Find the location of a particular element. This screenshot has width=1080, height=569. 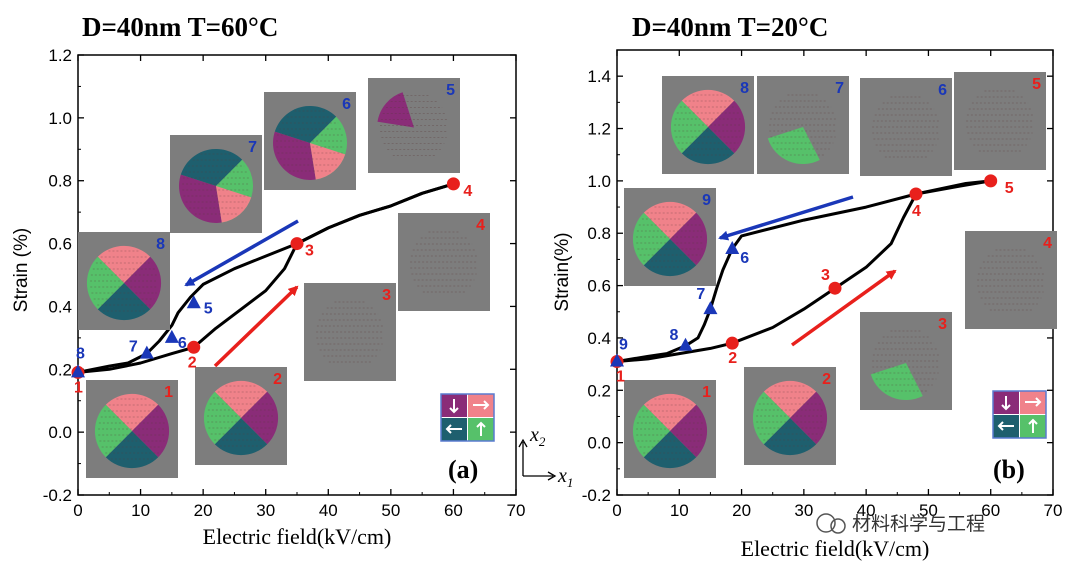

inset-number: 1 is located at coordinates (168, 392).